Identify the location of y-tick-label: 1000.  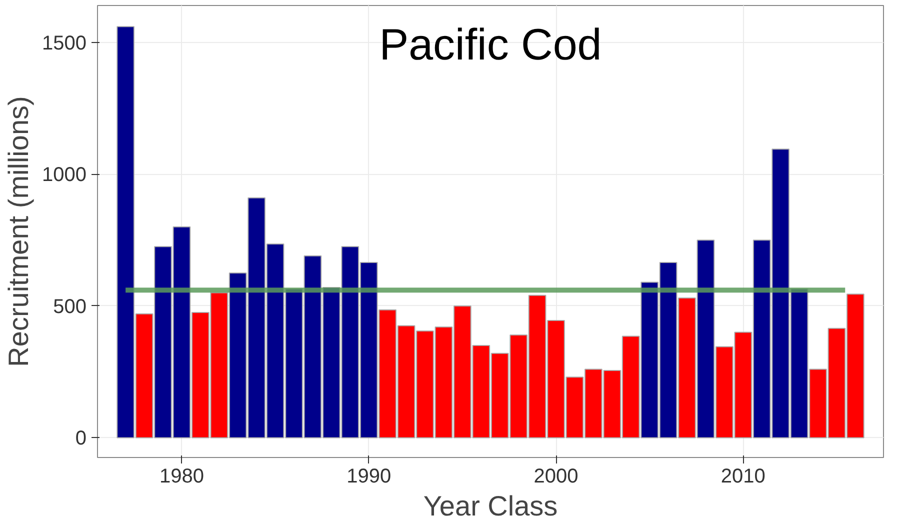
(64, 175).